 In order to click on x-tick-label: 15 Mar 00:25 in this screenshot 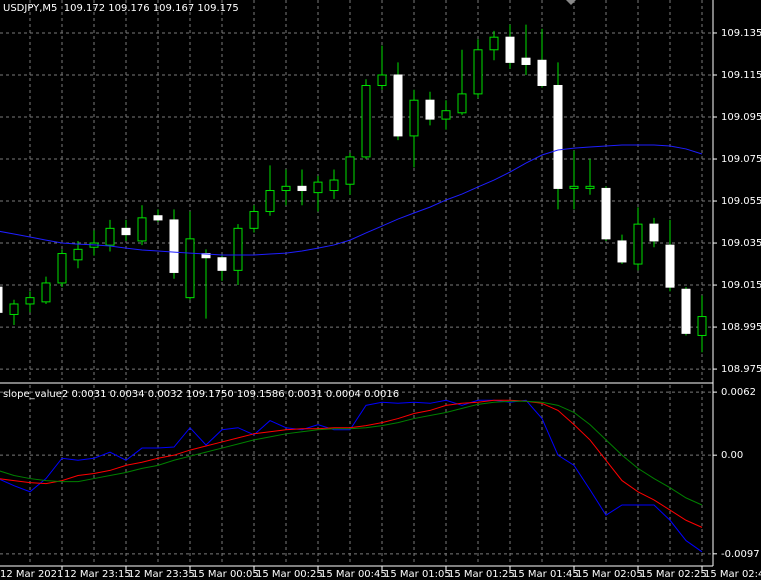, I will do `click(289, 574)`.